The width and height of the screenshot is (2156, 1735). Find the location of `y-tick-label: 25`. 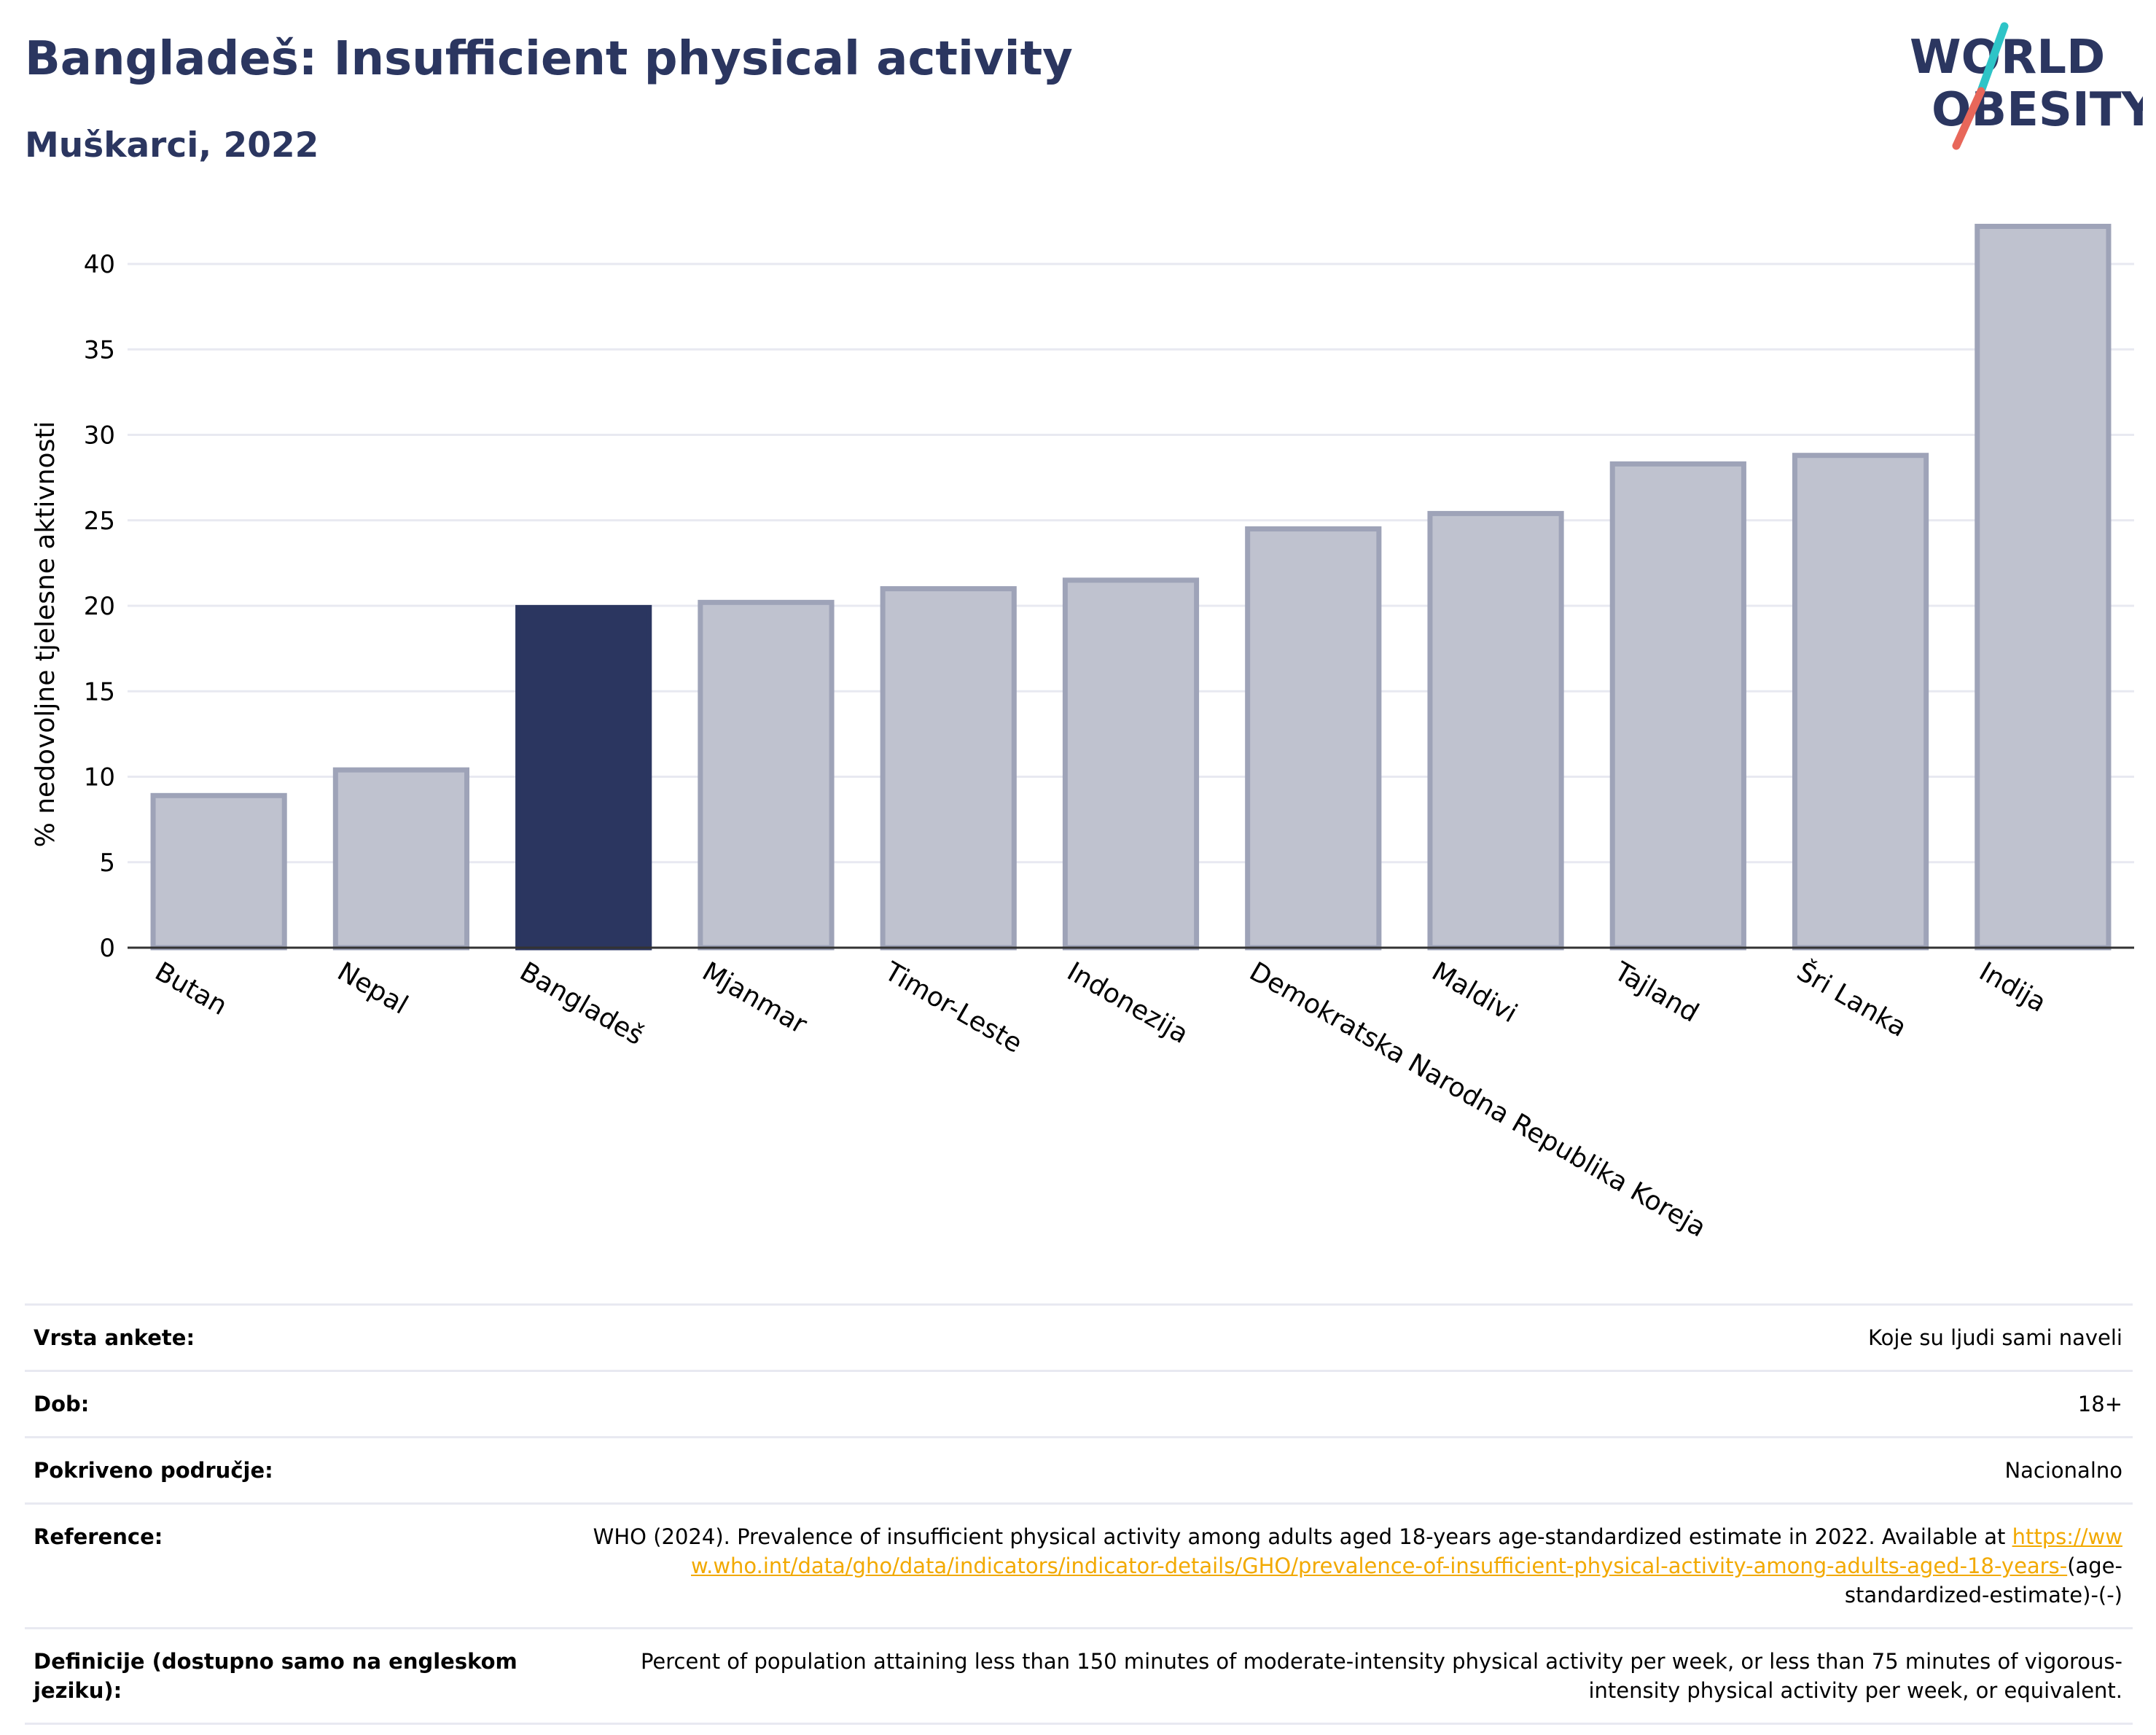

y-tick-label: 25 is located at coordinates (100, 521).